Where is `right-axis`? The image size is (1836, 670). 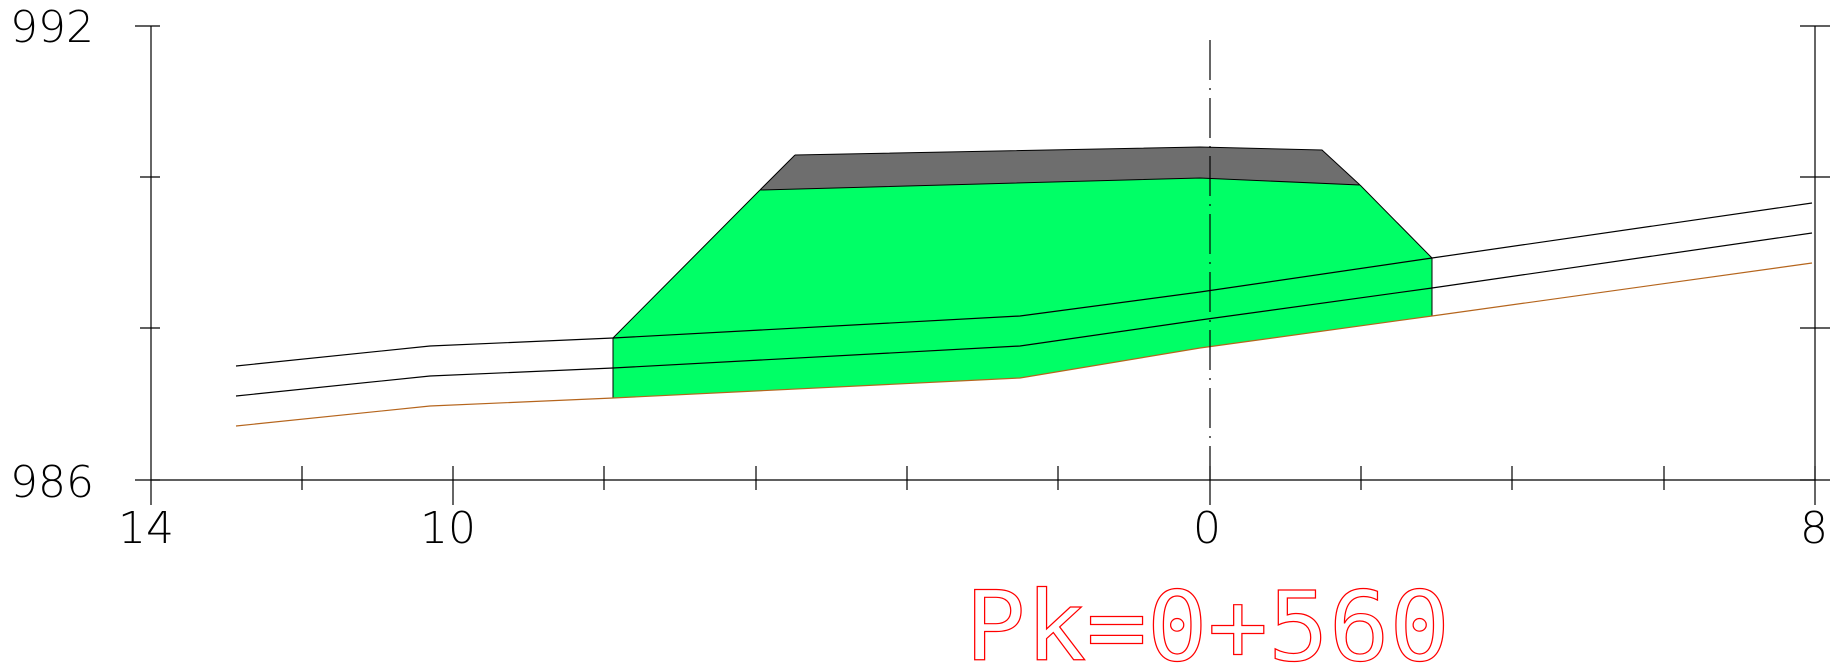 right-axis is located at coordinates (1815, 253).